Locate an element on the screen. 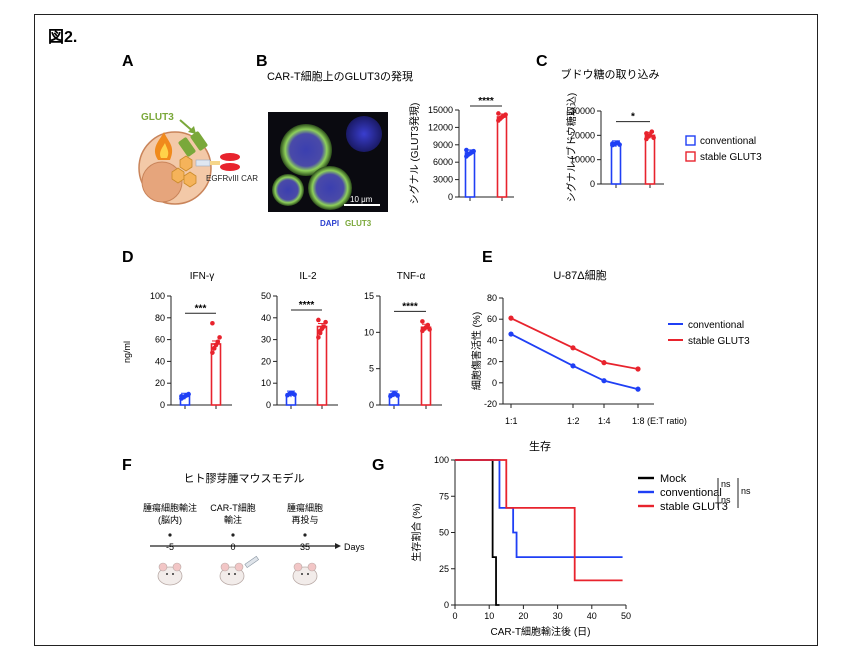  y-tick-label-E-0: -20 is located at coordinates (490, 404).